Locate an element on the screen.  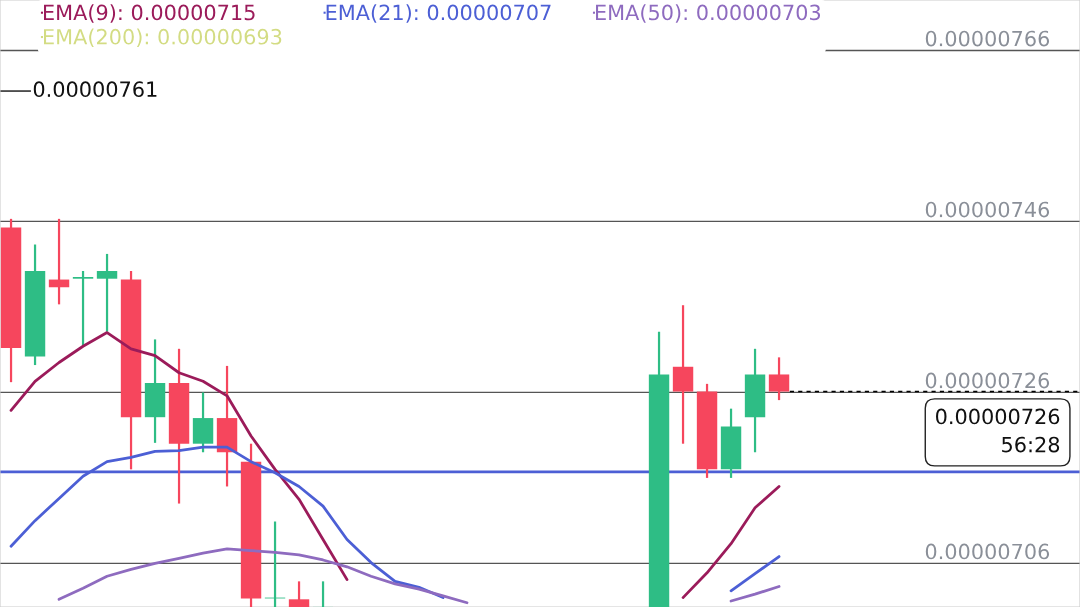
legend-label: EMA(9): 0.00000715 is located at coordinates (149, 13).